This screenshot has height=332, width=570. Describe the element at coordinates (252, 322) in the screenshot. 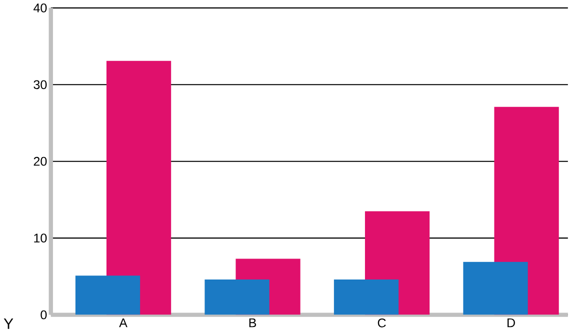

I see `x-tick-label: B` at that location.